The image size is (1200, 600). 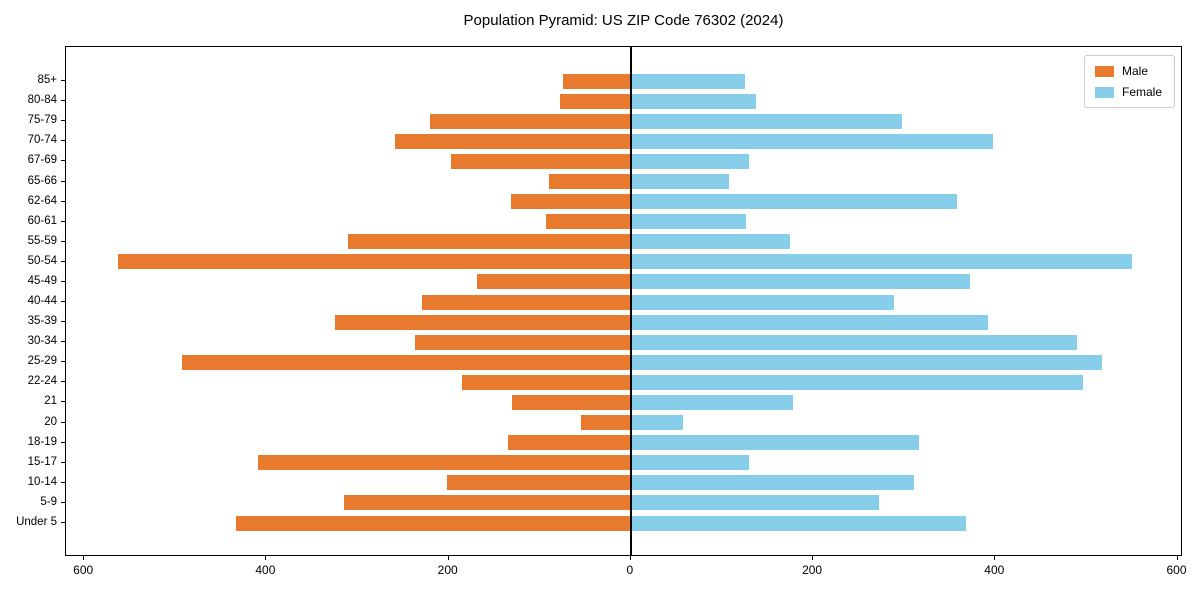 I want to click on y-axis-tick-label: 25-29, so click(x=42, y=361).